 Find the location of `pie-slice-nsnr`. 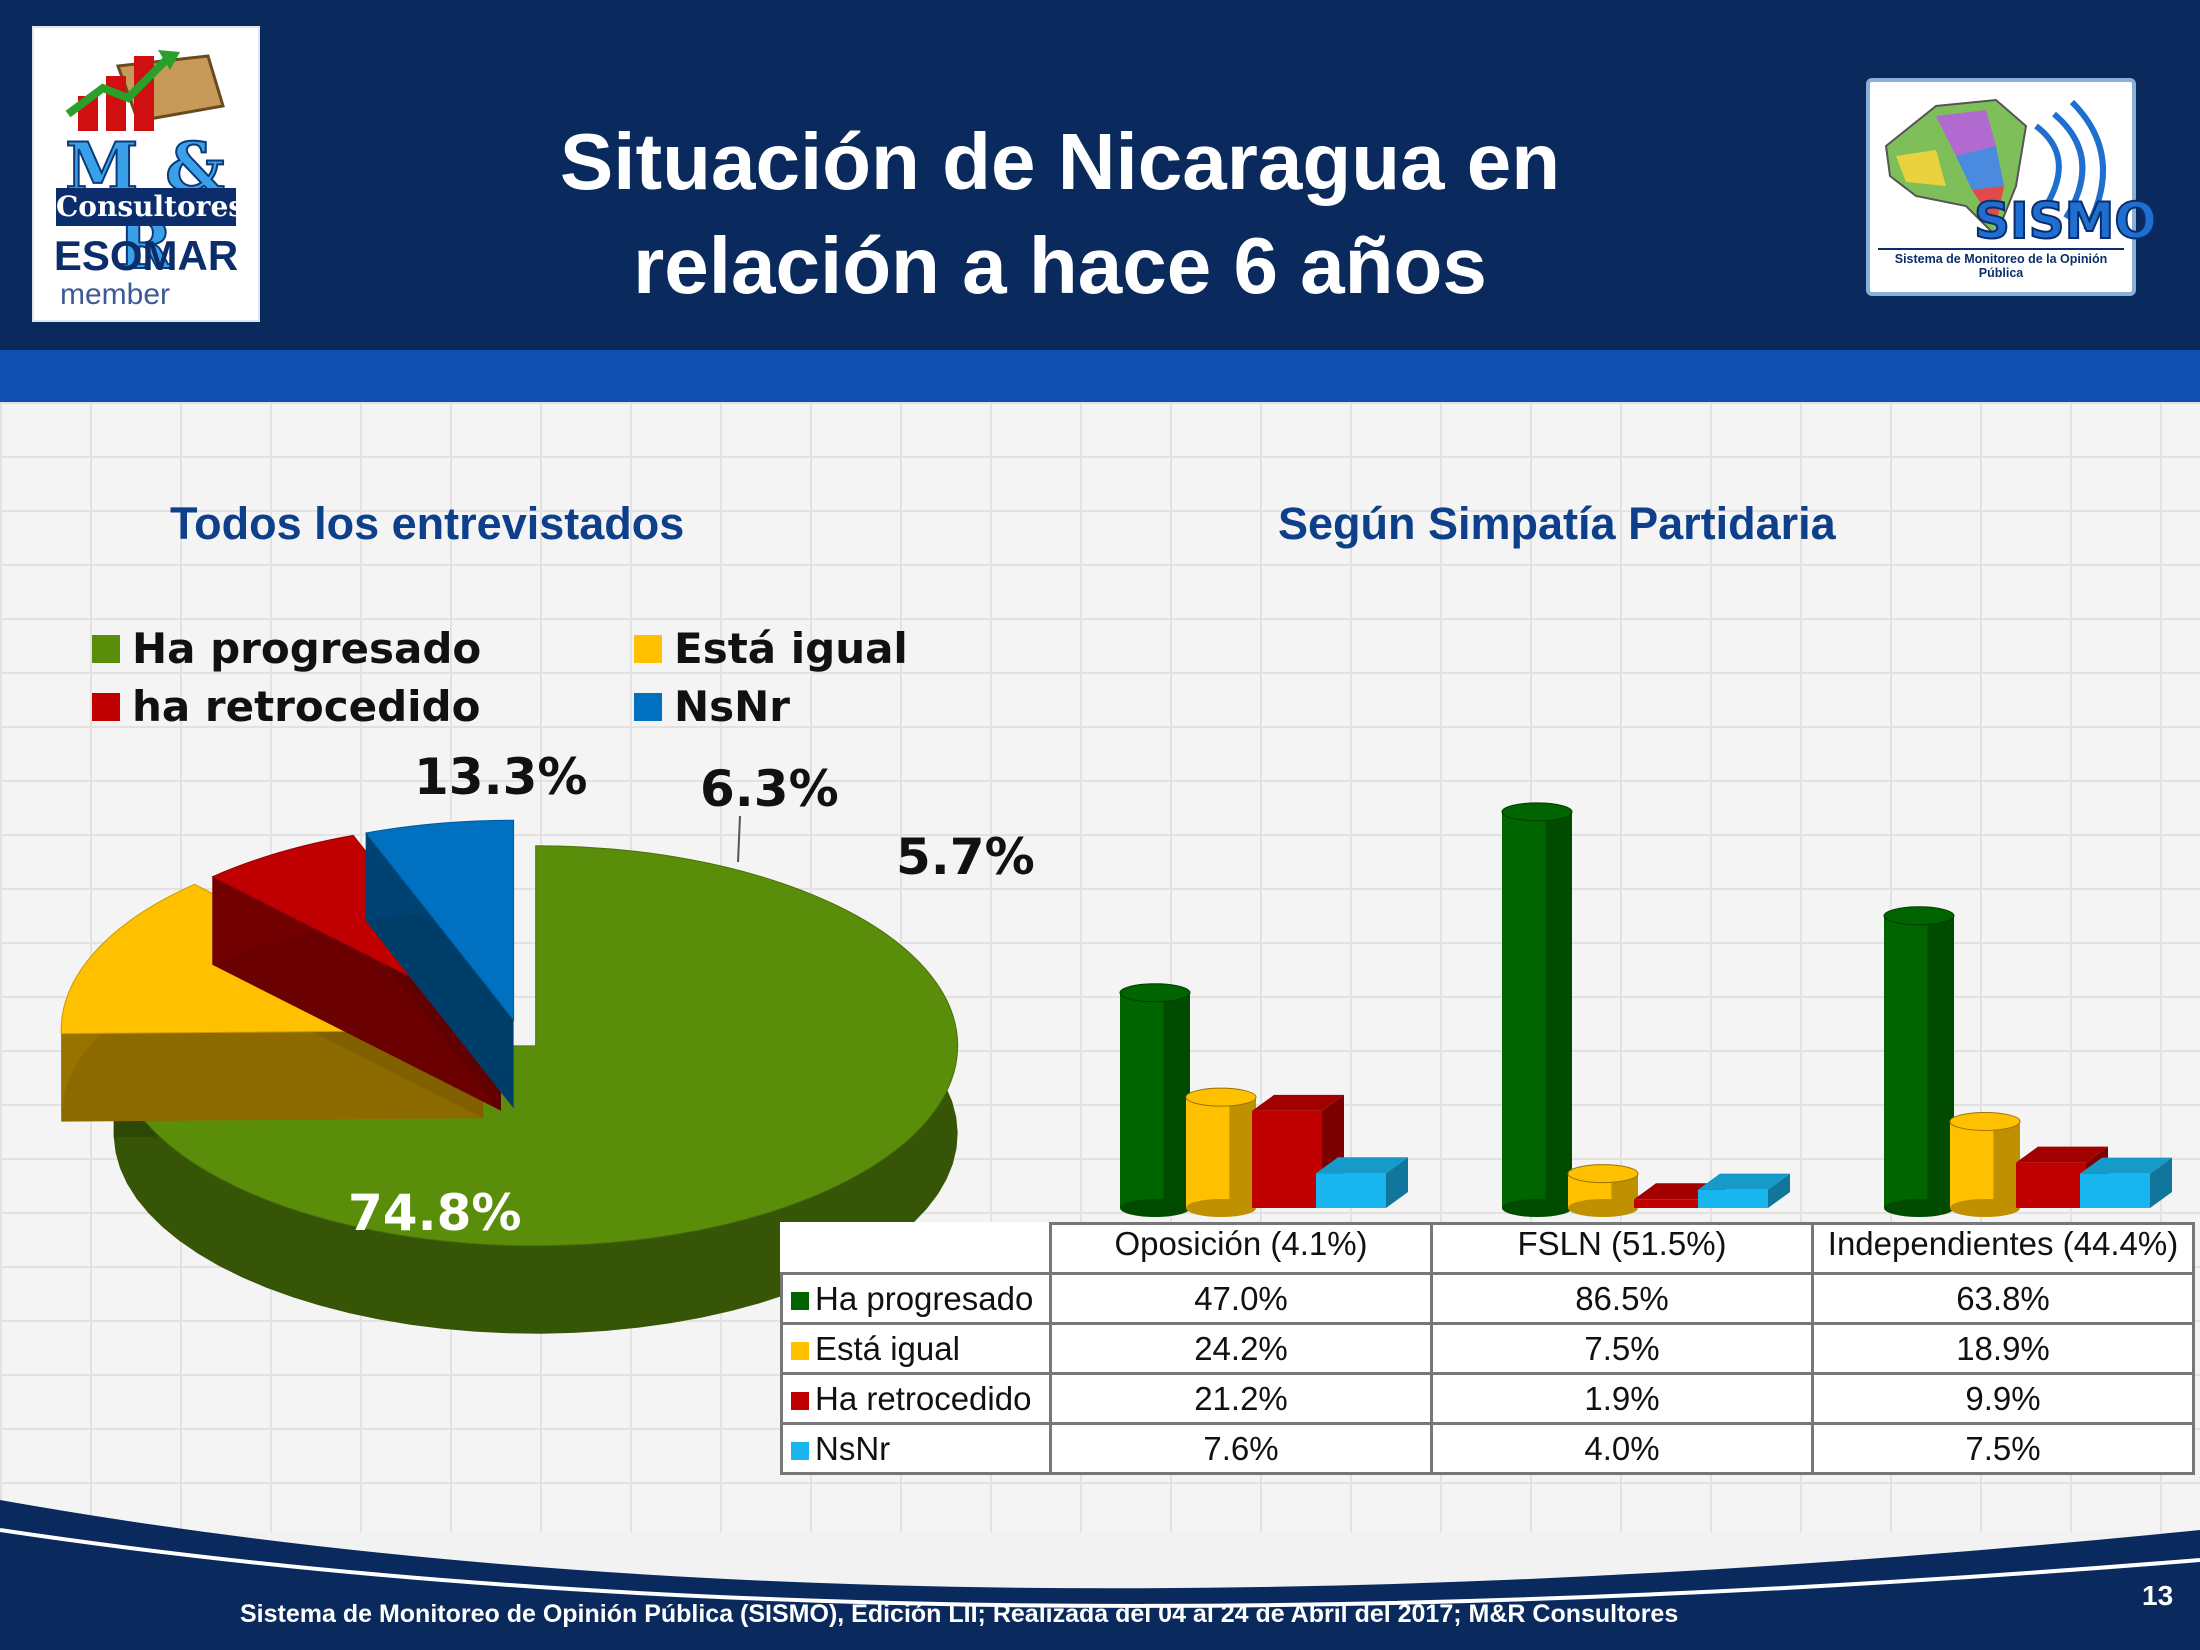

pie-slice-nsnr is located at coordinates (439, 964).